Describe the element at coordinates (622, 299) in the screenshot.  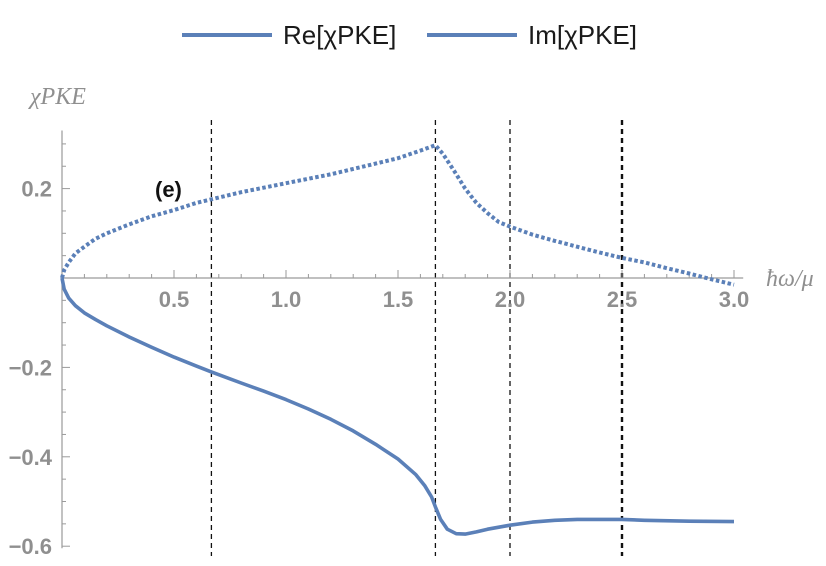
I see `x-tick-label: 2.5` at that location.